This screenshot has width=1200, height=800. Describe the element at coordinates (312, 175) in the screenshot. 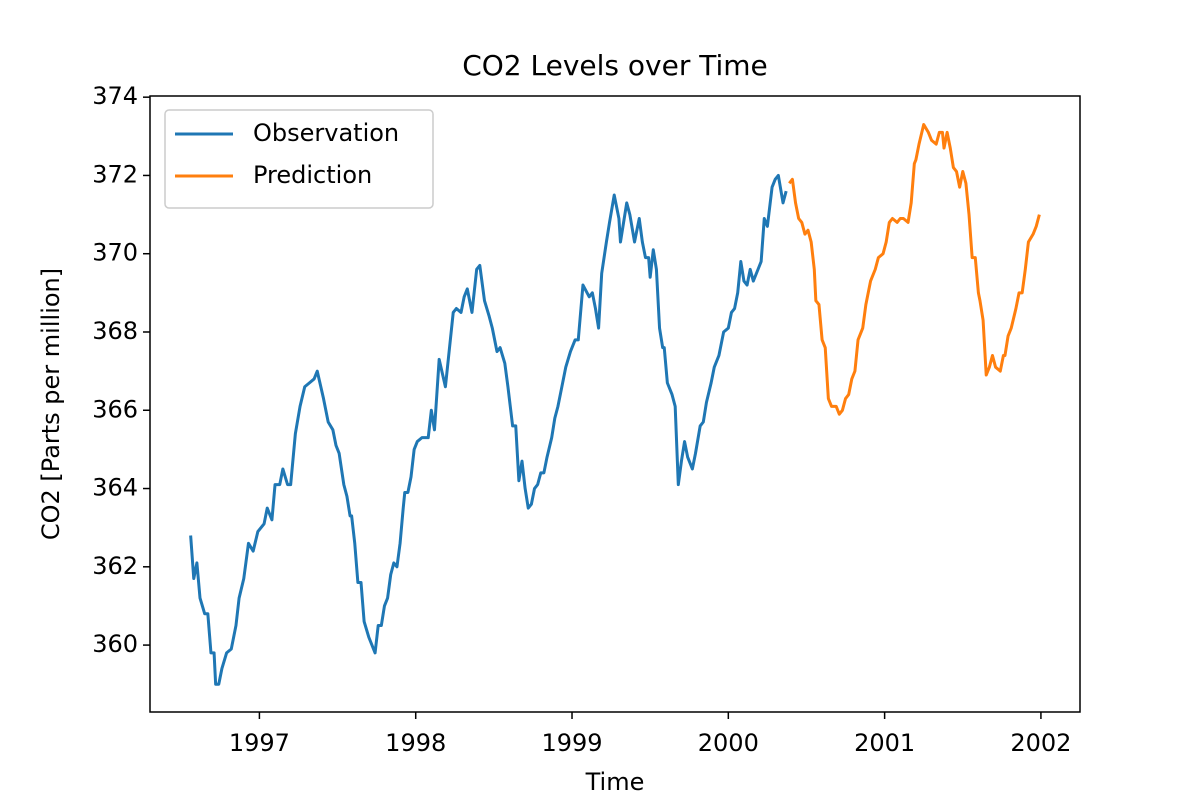

I see `legend-label: Prediction` at that location.